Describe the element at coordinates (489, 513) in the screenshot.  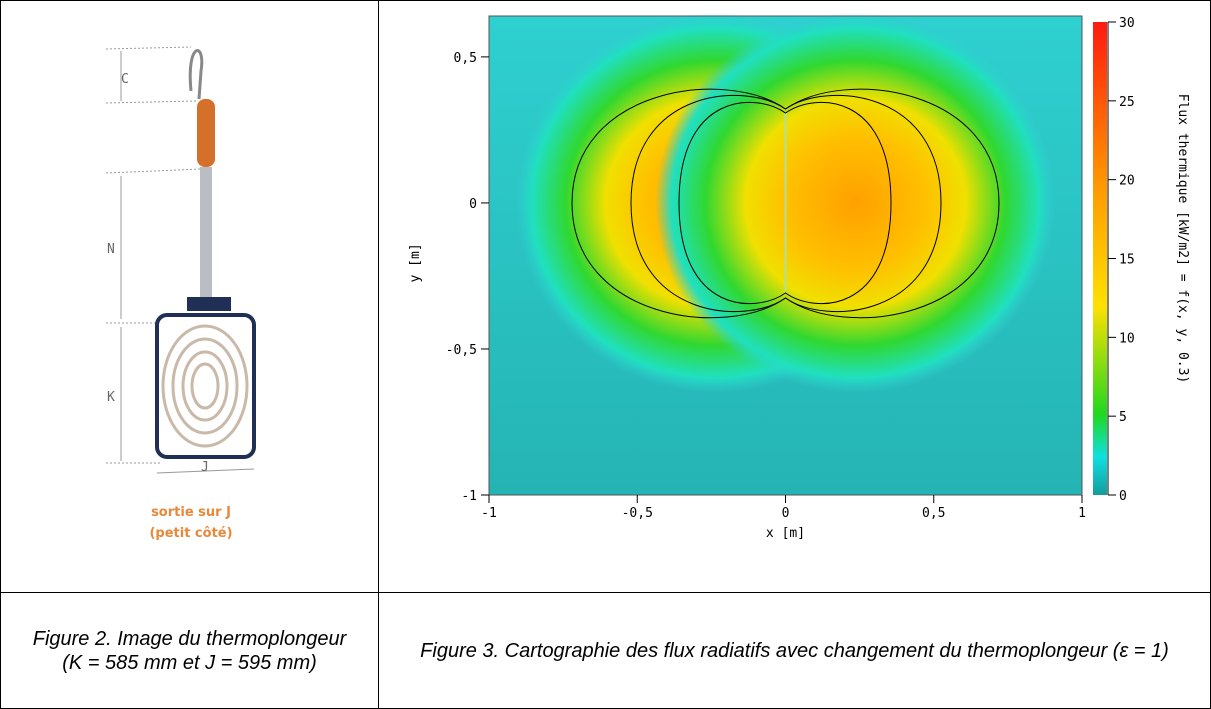
I see `x-tick-label: -1` at that location.